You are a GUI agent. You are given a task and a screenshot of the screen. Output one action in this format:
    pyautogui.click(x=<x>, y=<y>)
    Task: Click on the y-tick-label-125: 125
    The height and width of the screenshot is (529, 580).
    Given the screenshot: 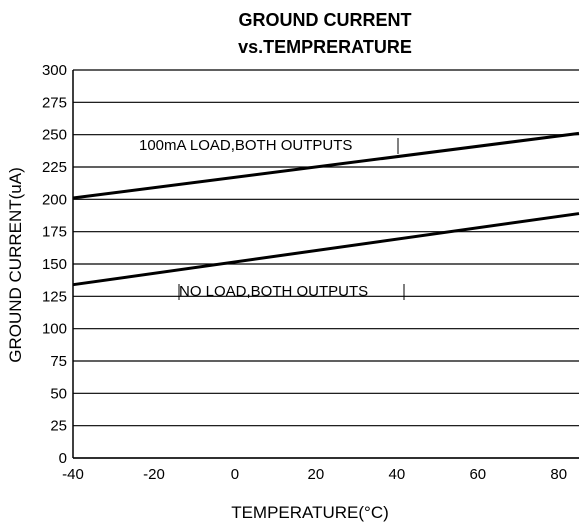 What is the action you would take?
    pyautogui.click(x=54, y=296)
    